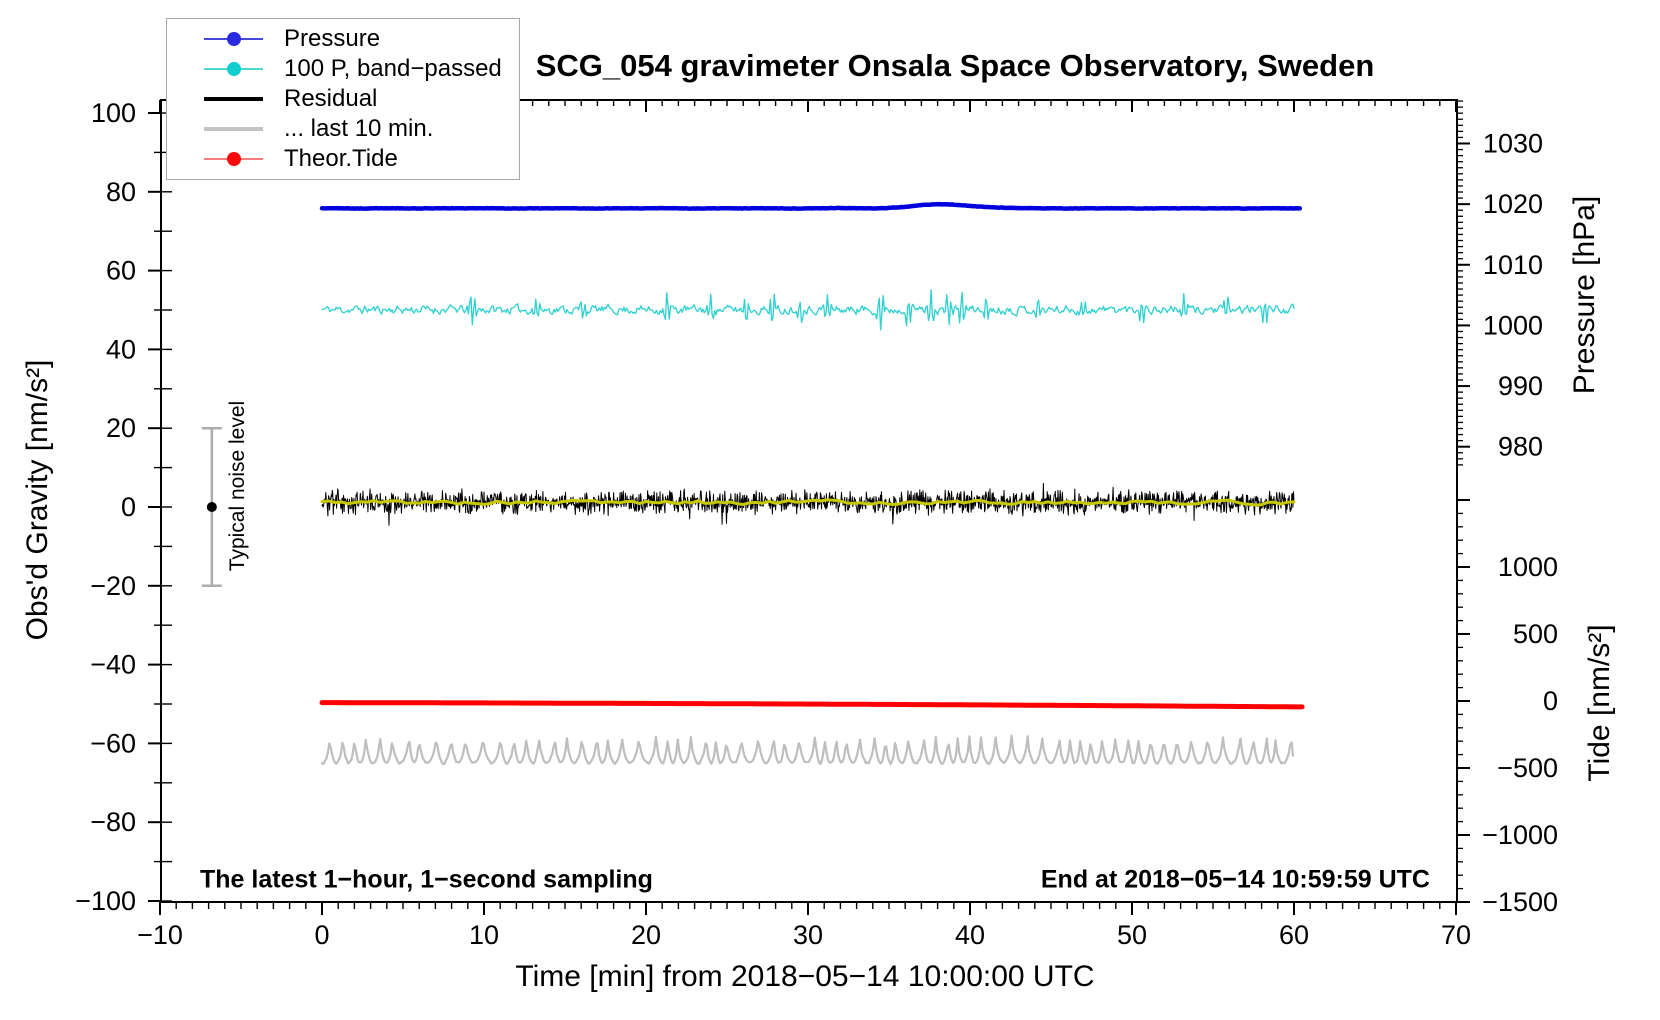 Image resolution: width=1660 pixels, height=1020 pixels. I want to click on gravity-axis-tick-label: 0, so click(128, 507).